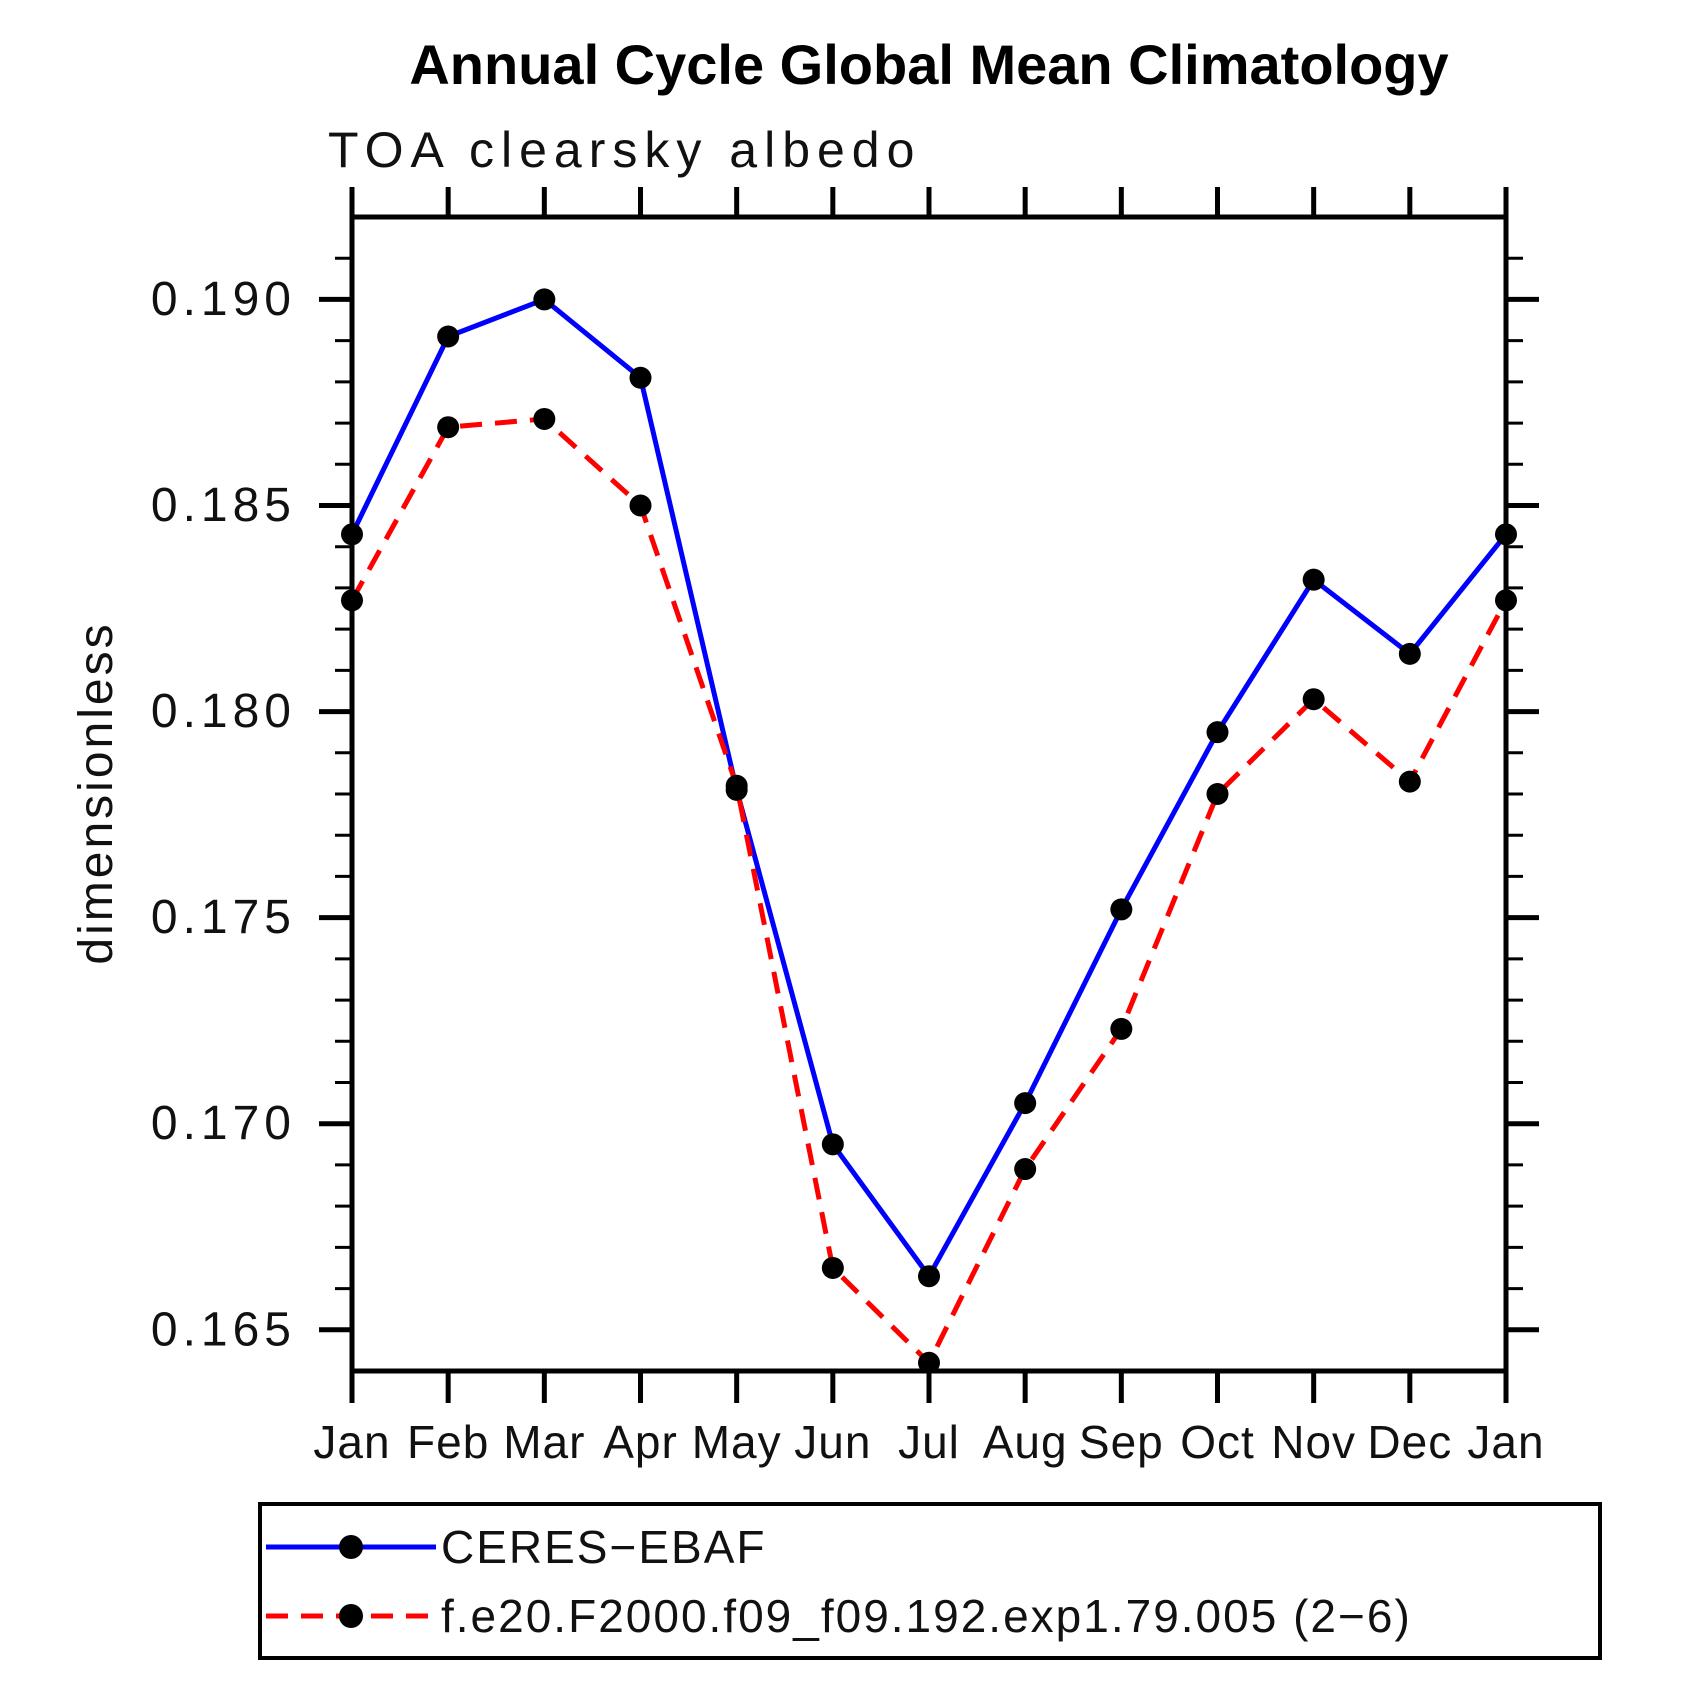 This screenshot has height=1697, width=1697. What do you see at coordinates (223, 505) in the screenshot?
I see `y-tick-label: 0.185` at bounding box center [223, 505].